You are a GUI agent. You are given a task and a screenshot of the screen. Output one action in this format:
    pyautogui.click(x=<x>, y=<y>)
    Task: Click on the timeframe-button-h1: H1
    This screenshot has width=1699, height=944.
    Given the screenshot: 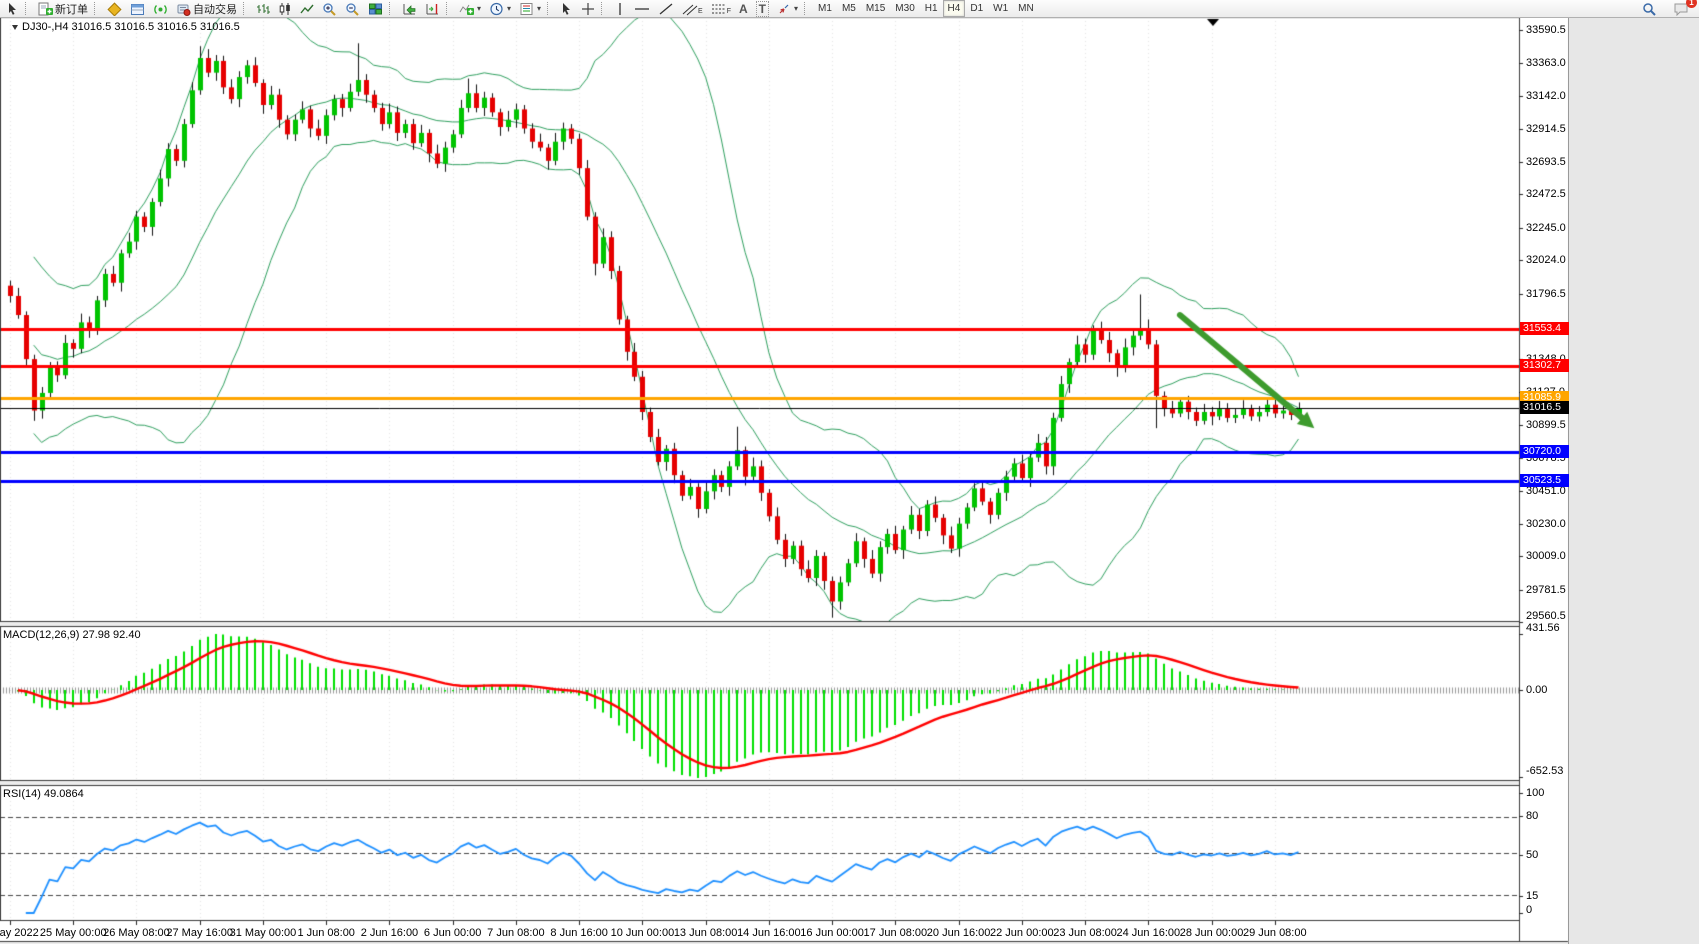 What is the action you would take?
    pyautogui.click(x=931, y=8)
    